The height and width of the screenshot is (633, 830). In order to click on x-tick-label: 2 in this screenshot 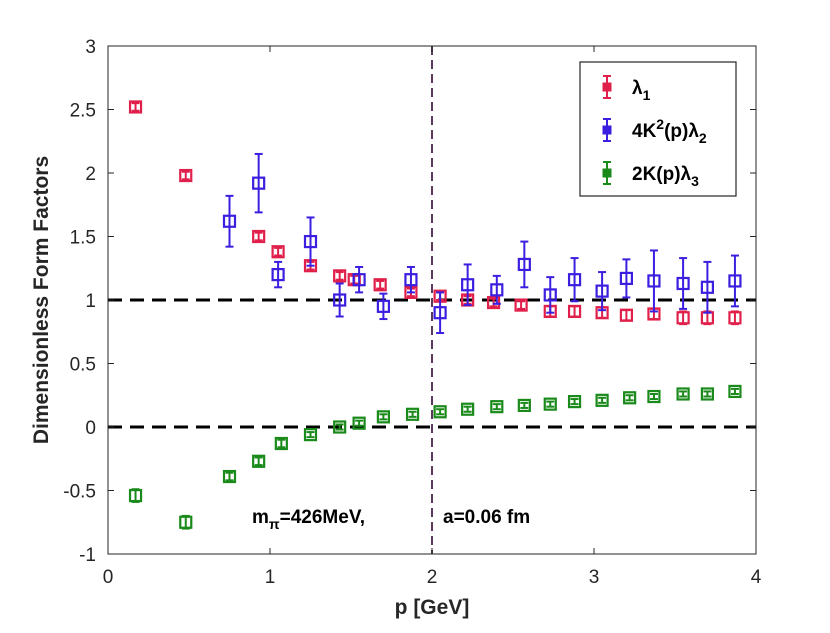, I will do `click(432, 577)`.